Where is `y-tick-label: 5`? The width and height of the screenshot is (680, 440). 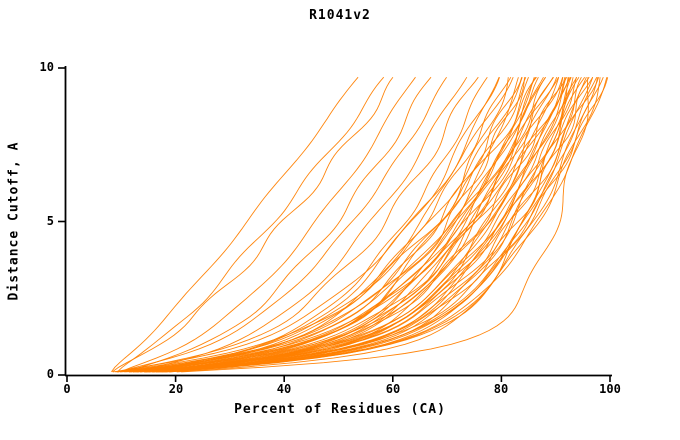 y-tick-label: 5 is located at coordinates (50, 221).